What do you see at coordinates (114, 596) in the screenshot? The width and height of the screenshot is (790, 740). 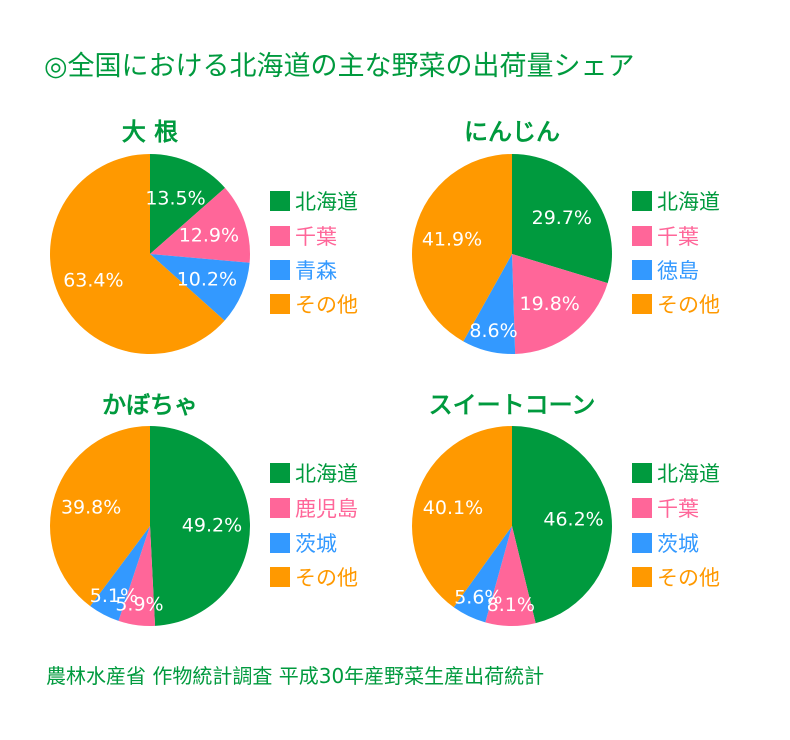 I see `data-label: 5.1%` at bounding box center [114, 596].